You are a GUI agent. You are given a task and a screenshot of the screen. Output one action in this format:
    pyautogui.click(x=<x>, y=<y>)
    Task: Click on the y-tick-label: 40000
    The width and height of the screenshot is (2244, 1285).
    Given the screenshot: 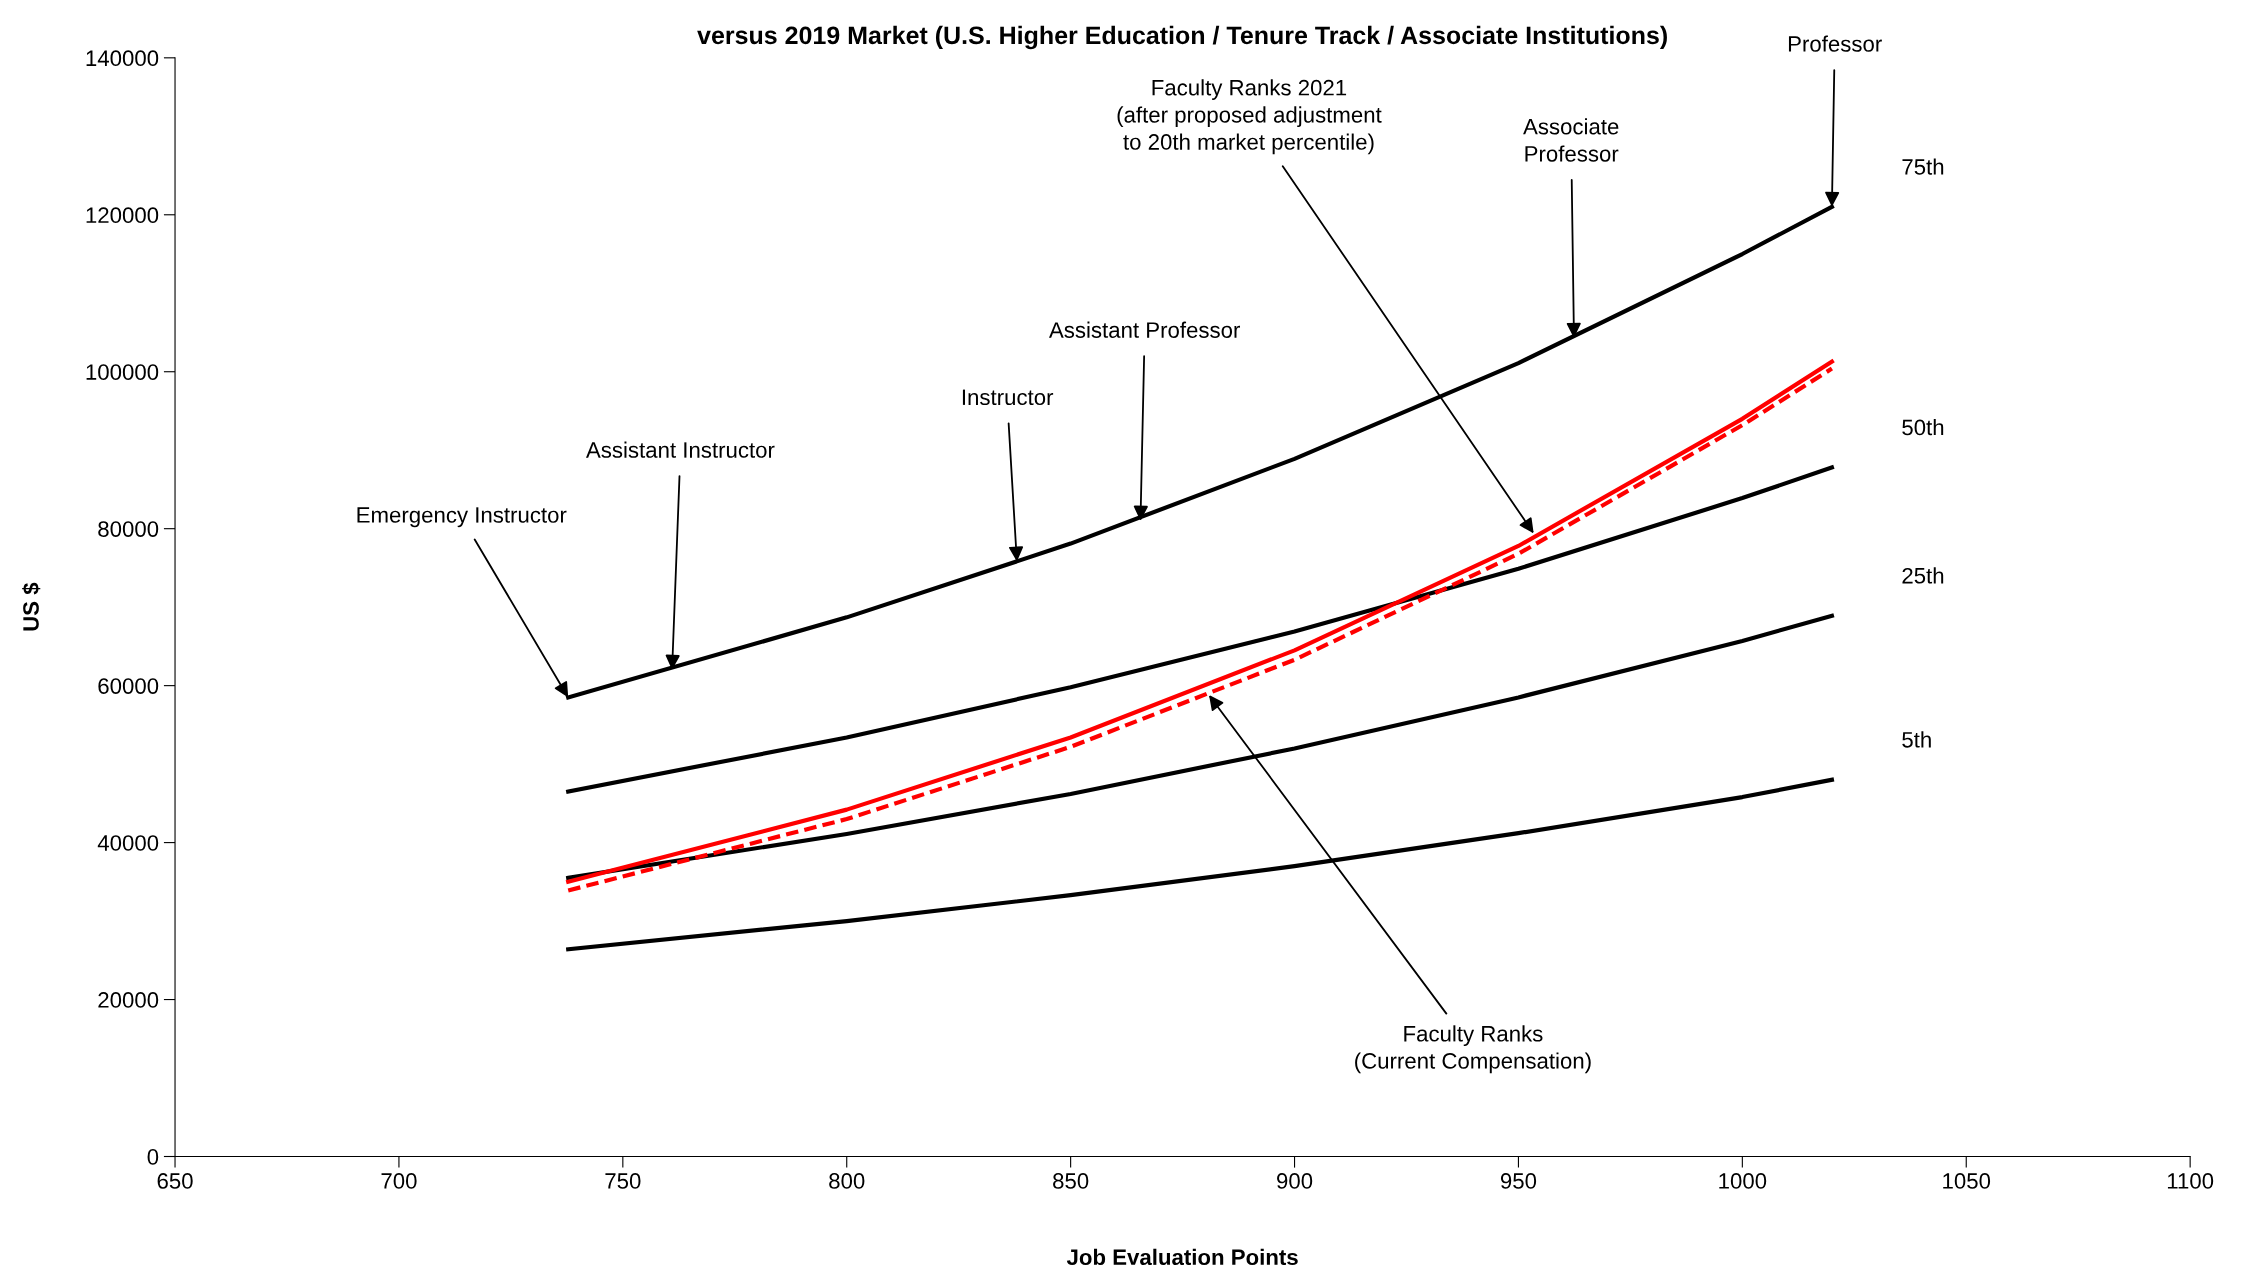 What is the action you would take?
    pyautogui.click(x=128, y=843)
    